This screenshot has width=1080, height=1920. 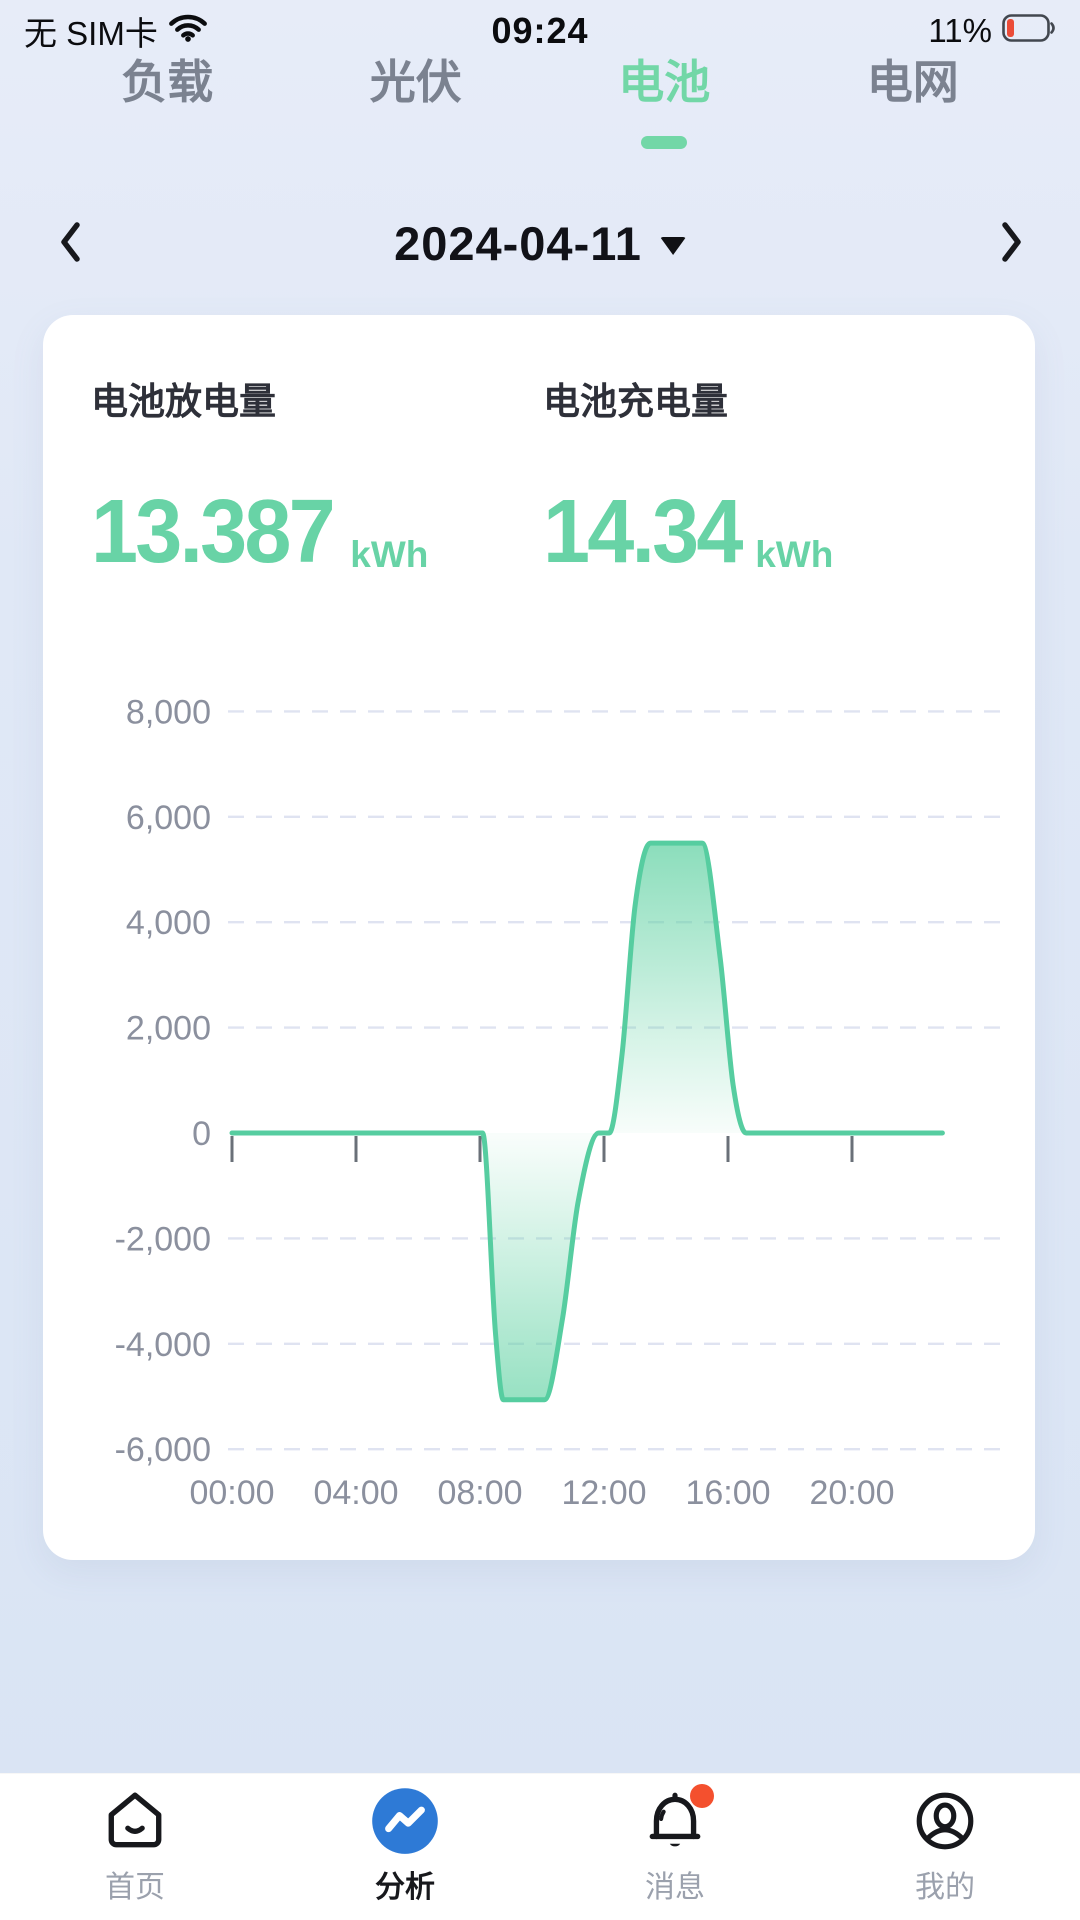 I want to click on tab-pv: 光伏, so click(x=416, y=104).